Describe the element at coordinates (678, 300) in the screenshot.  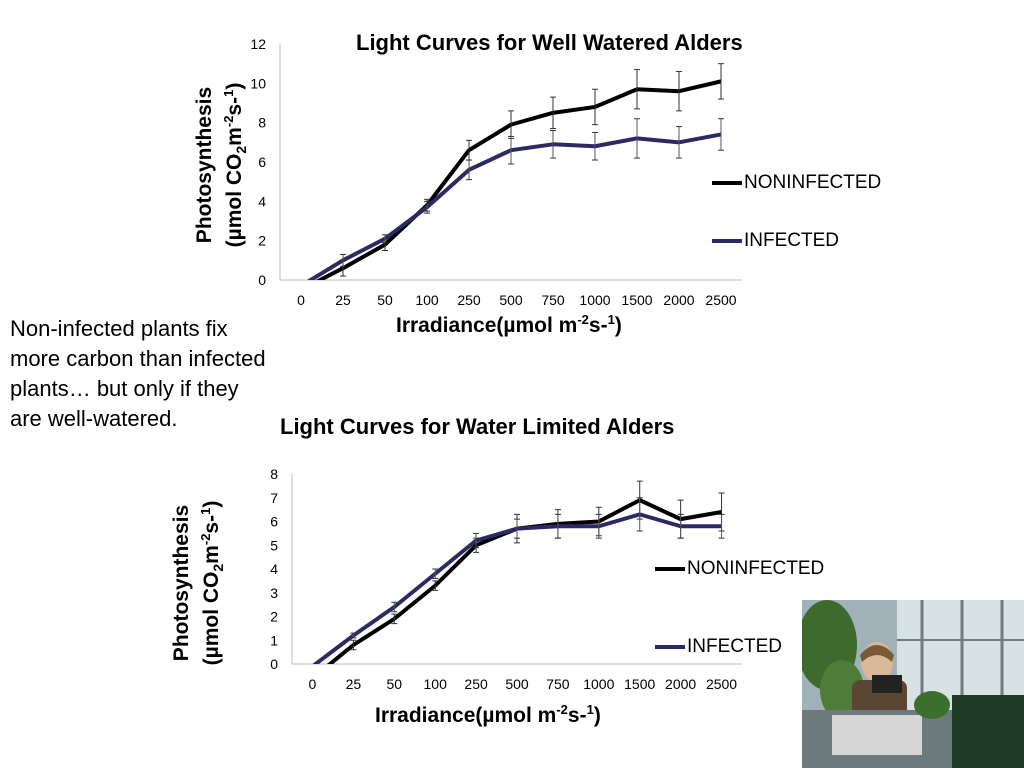
I see `chart1-x-tick-label: 2000` at that location.